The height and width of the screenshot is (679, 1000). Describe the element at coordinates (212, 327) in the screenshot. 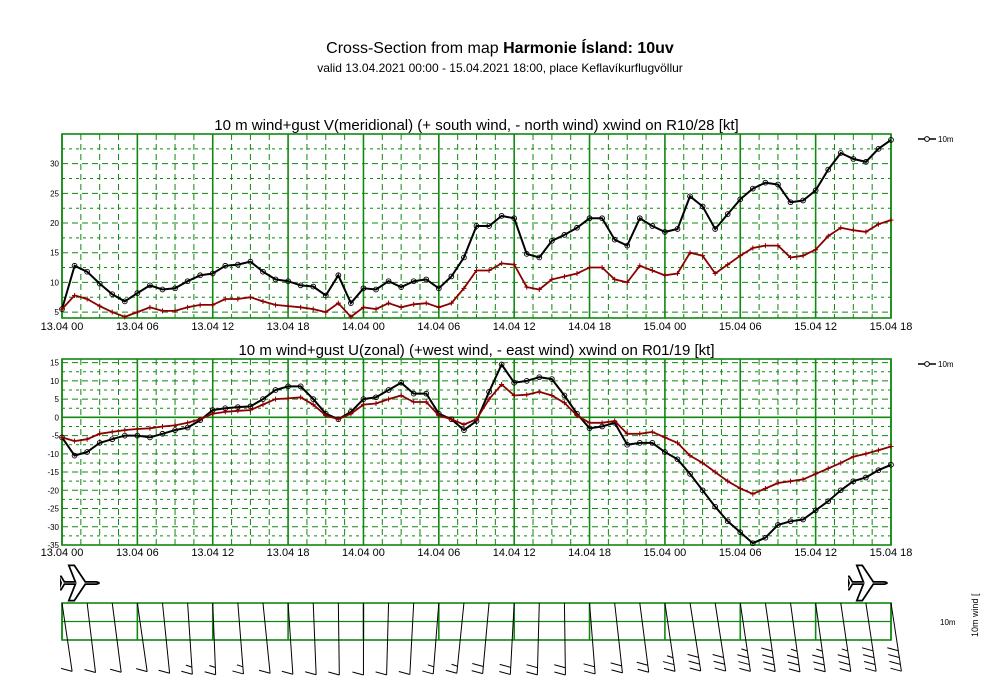

I see `x-tick-label: 13.04 12` at that location.